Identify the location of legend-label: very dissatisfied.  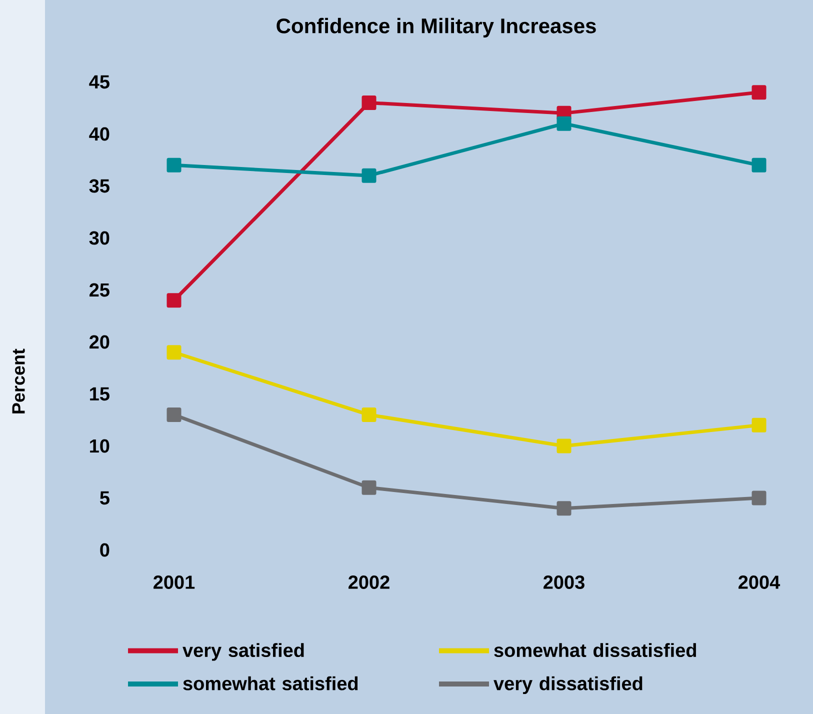
(568, 685).